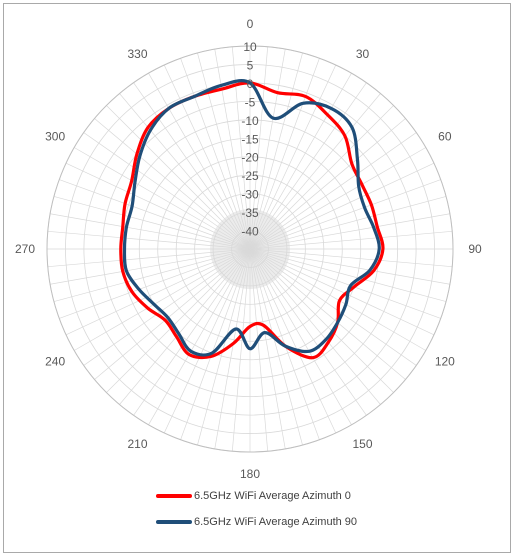 Image resolution: width=516 pixels, height=558 pixels. What do you see at coordinates (174, 522) in the screenshot?
I see `legend-swatch-blue` at bounding box center [174, 522].